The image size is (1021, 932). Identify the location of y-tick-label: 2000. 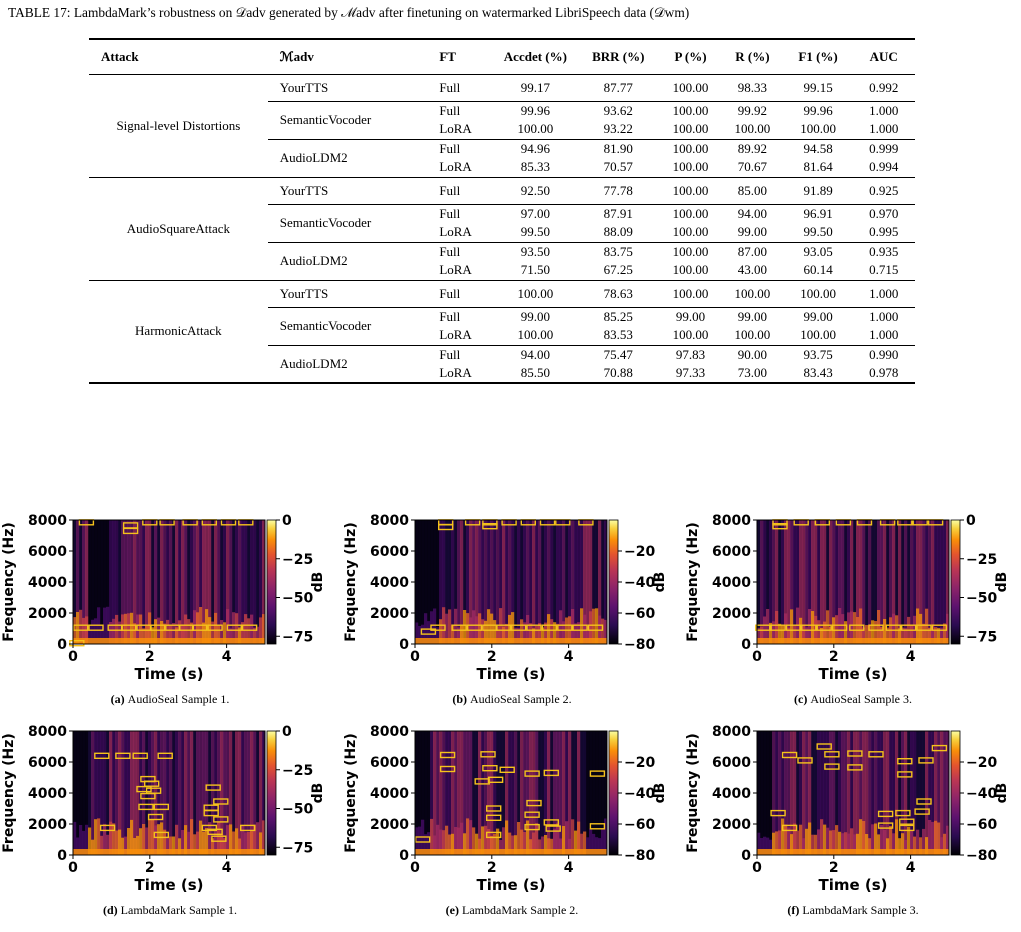
(47, 825).